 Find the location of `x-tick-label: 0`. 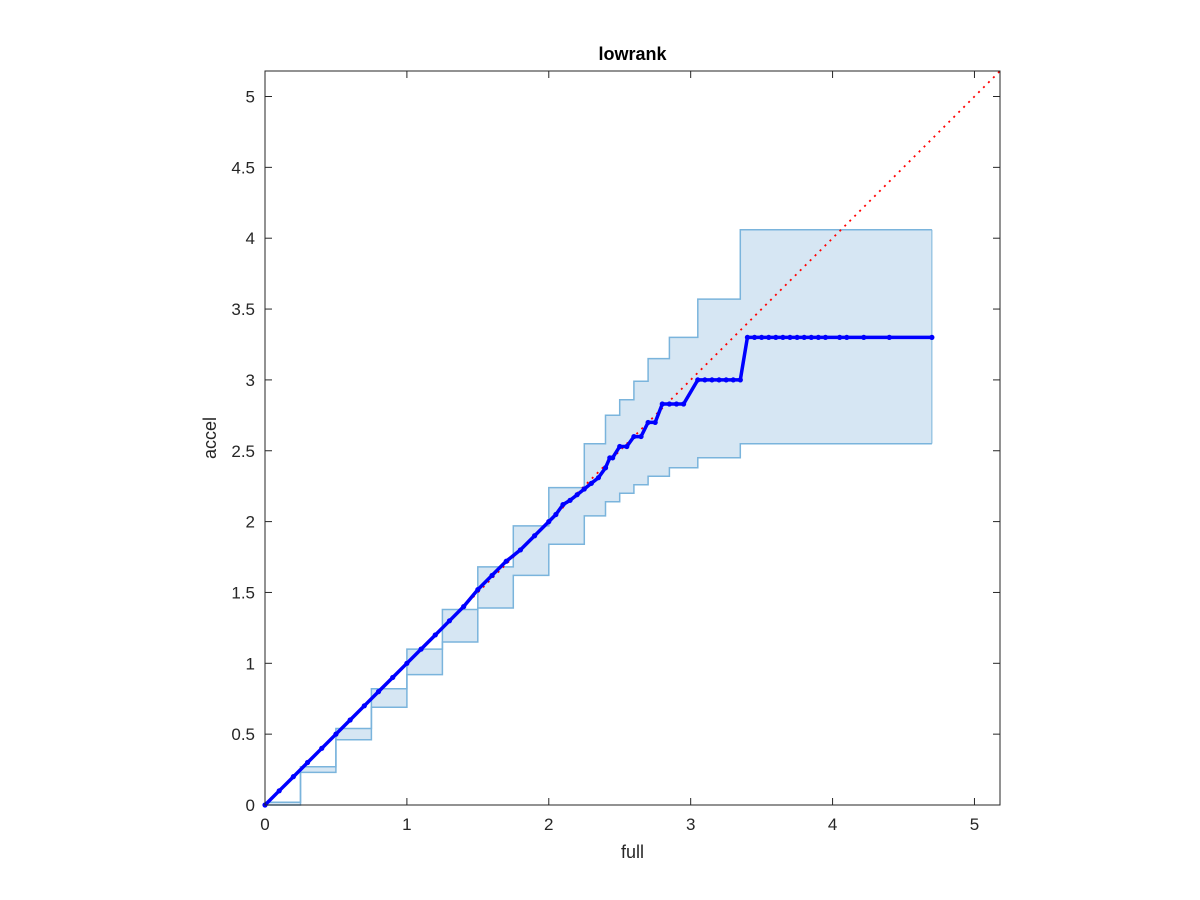

x-tick-label: 0 is located at coordinates (264, 824).